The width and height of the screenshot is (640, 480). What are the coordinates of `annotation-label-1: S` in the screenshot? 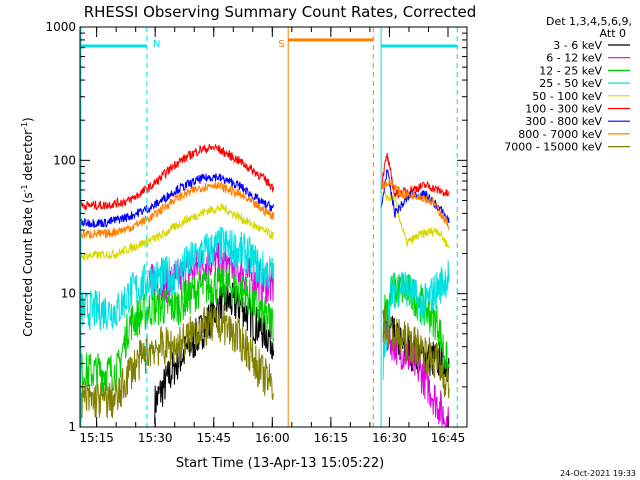 It's located at (281, 44).